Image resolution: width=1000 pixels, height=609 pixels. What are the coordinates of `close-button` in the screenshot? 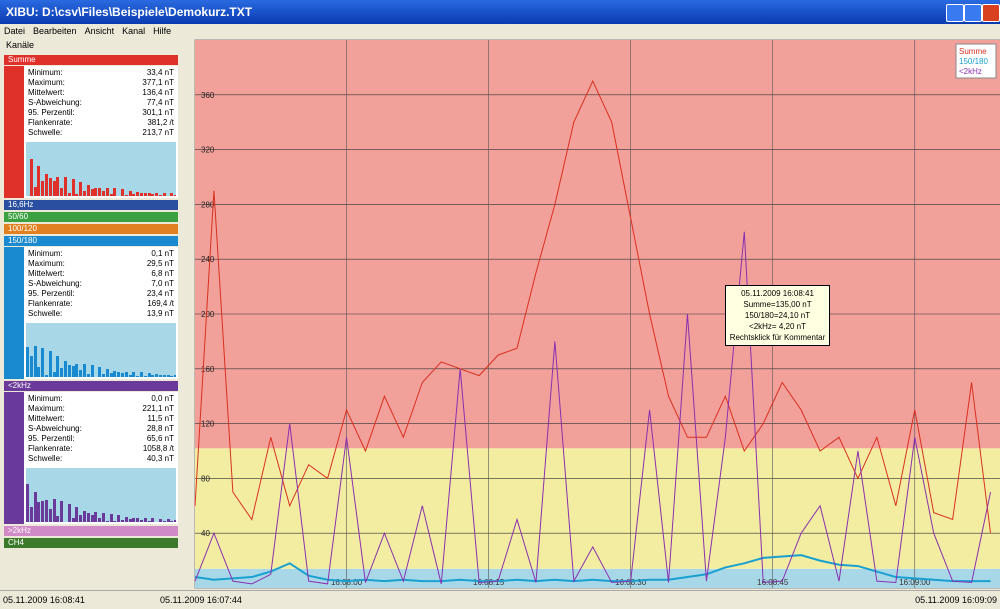 It's located at (991, 13).